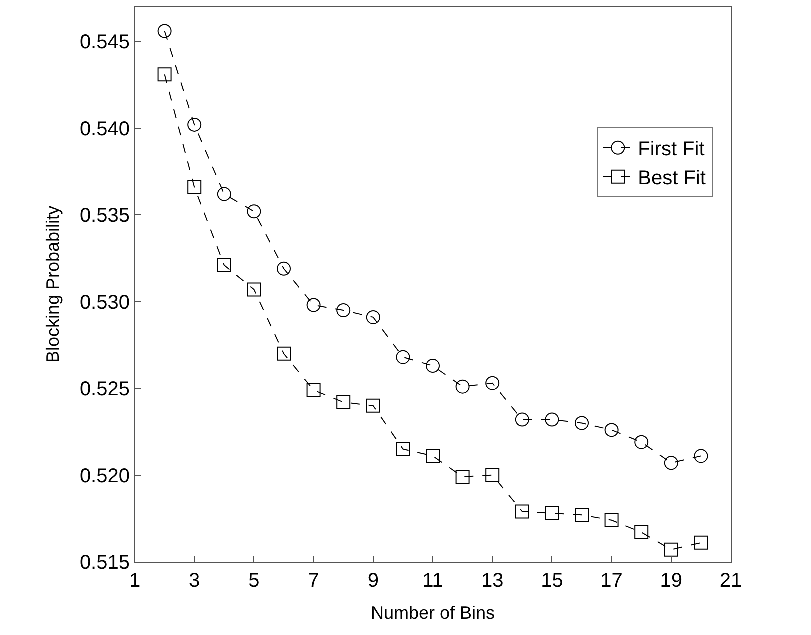 Image resolution: width=811 pixels, height=635 pixels. Describe the element at coordinates (105, 216) in the screenshot. I see `y-tick-label: 0.535` at that location.